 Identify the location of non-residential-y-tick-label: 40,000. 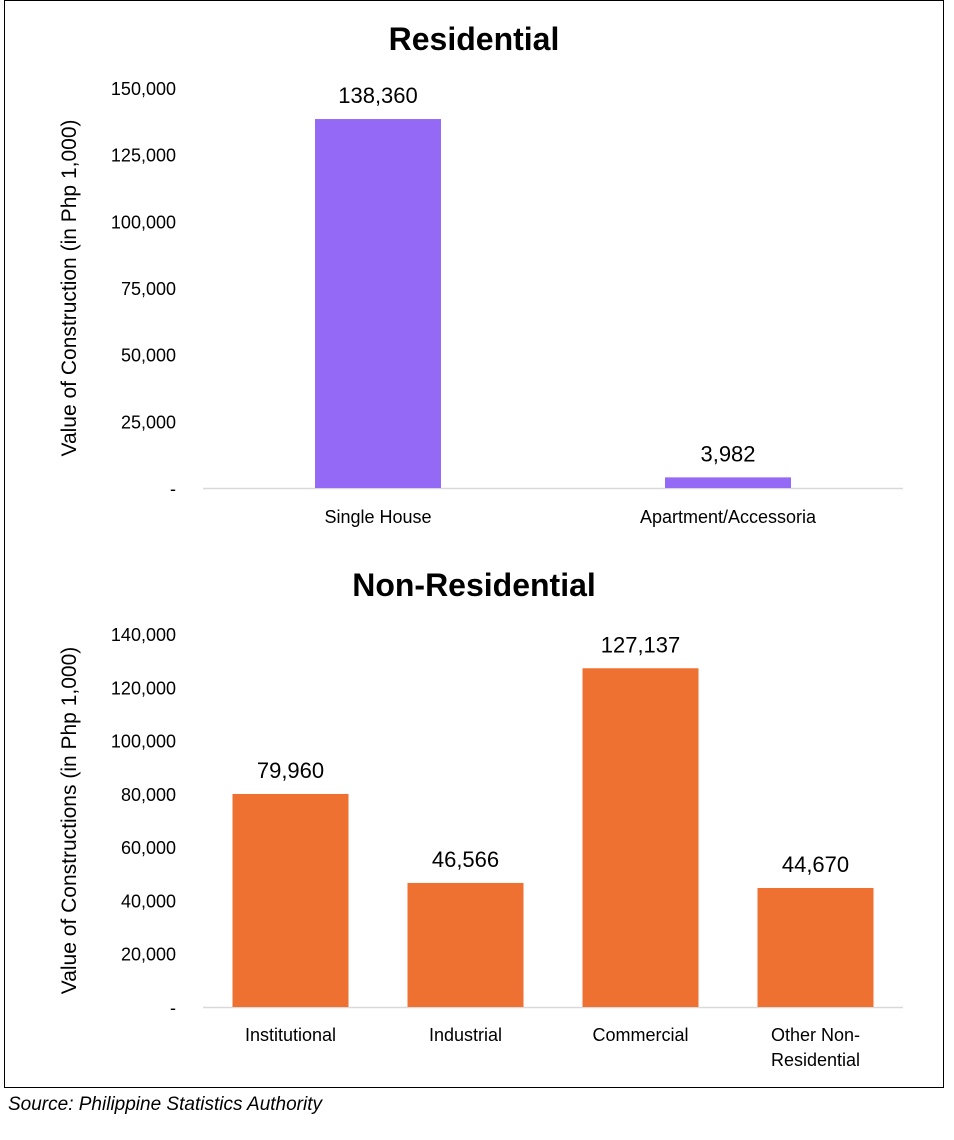
(148, 901).